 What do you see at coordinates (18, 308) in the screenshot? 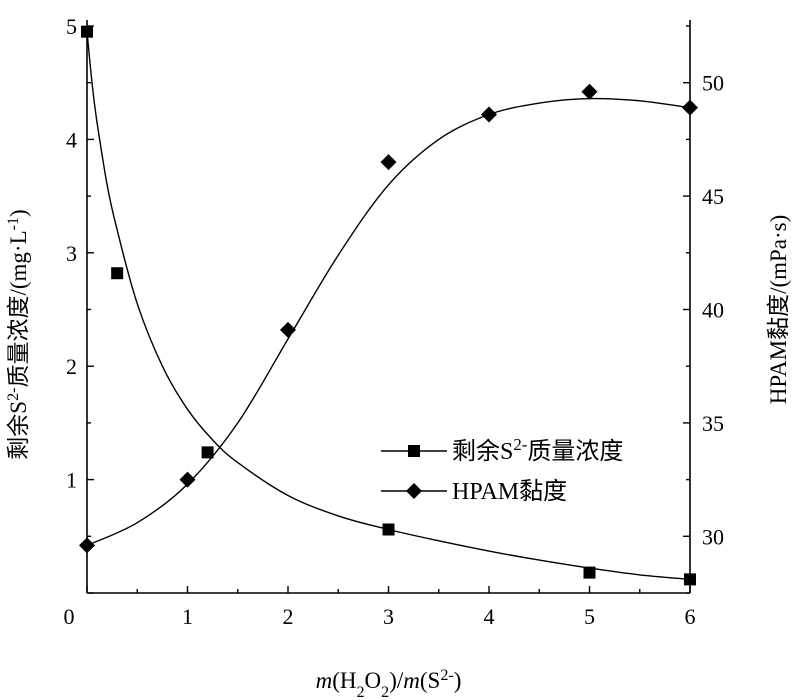
I see `label-part: 质量浓度/(mg·L` at bounding box center [18, 308].